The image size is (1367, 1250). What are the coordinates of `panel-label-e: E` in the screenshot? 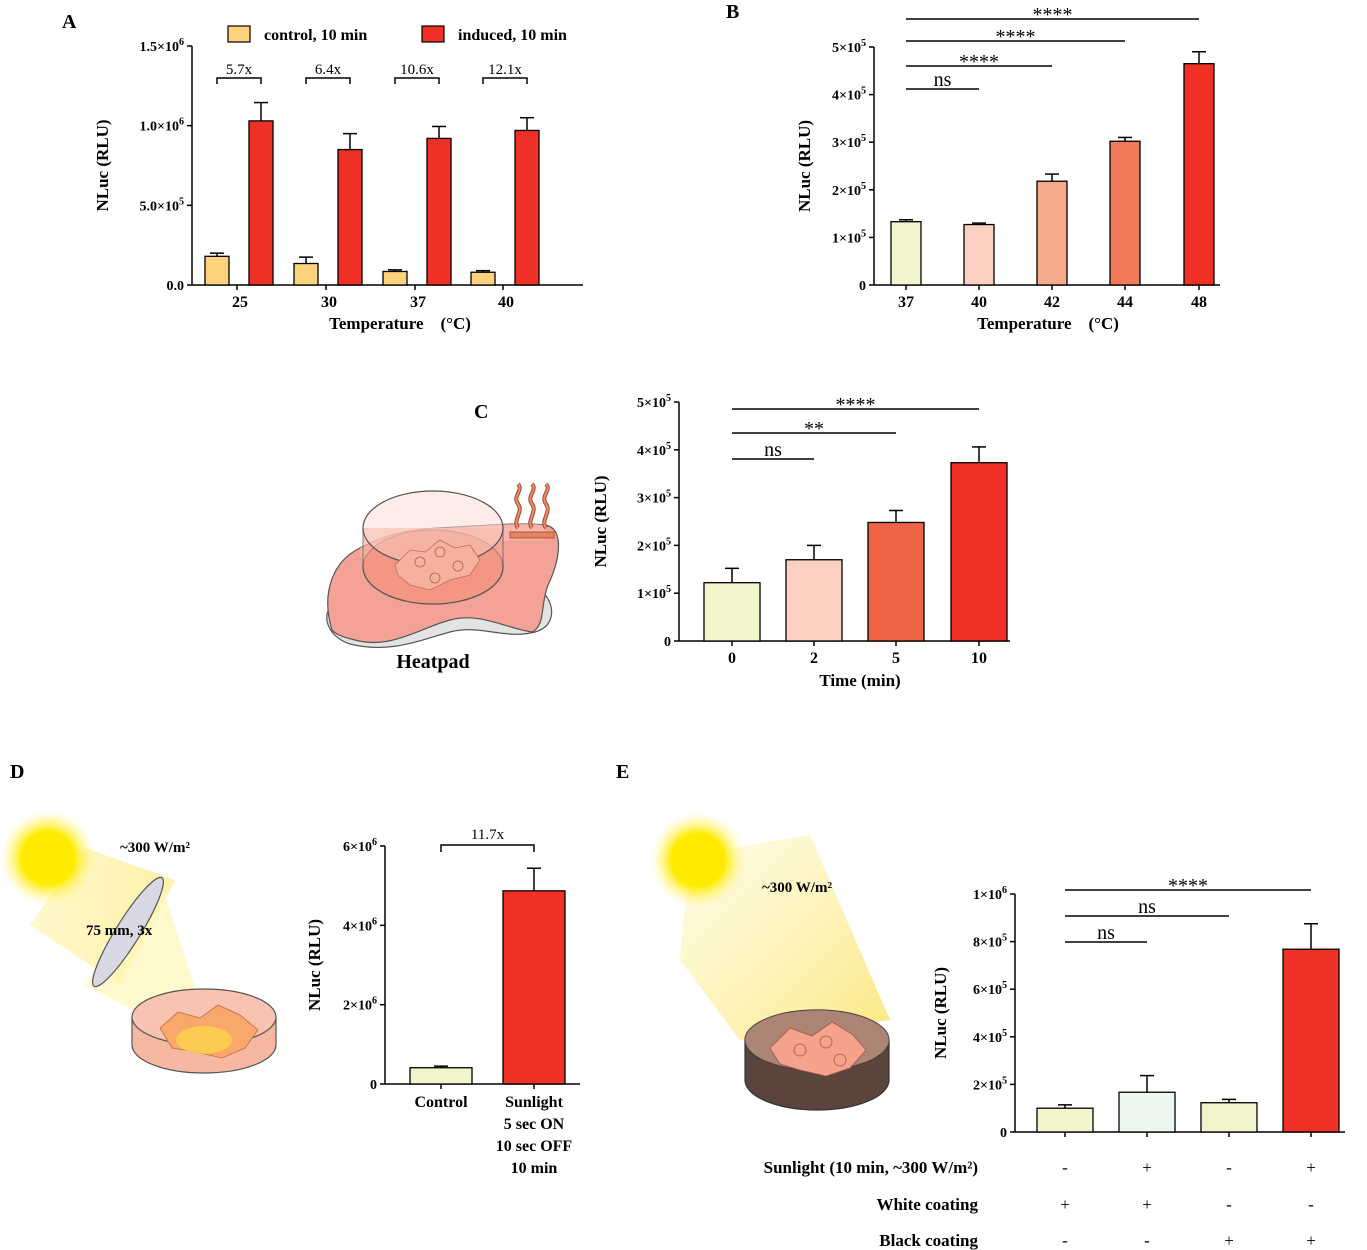 It's located at (622, 772).